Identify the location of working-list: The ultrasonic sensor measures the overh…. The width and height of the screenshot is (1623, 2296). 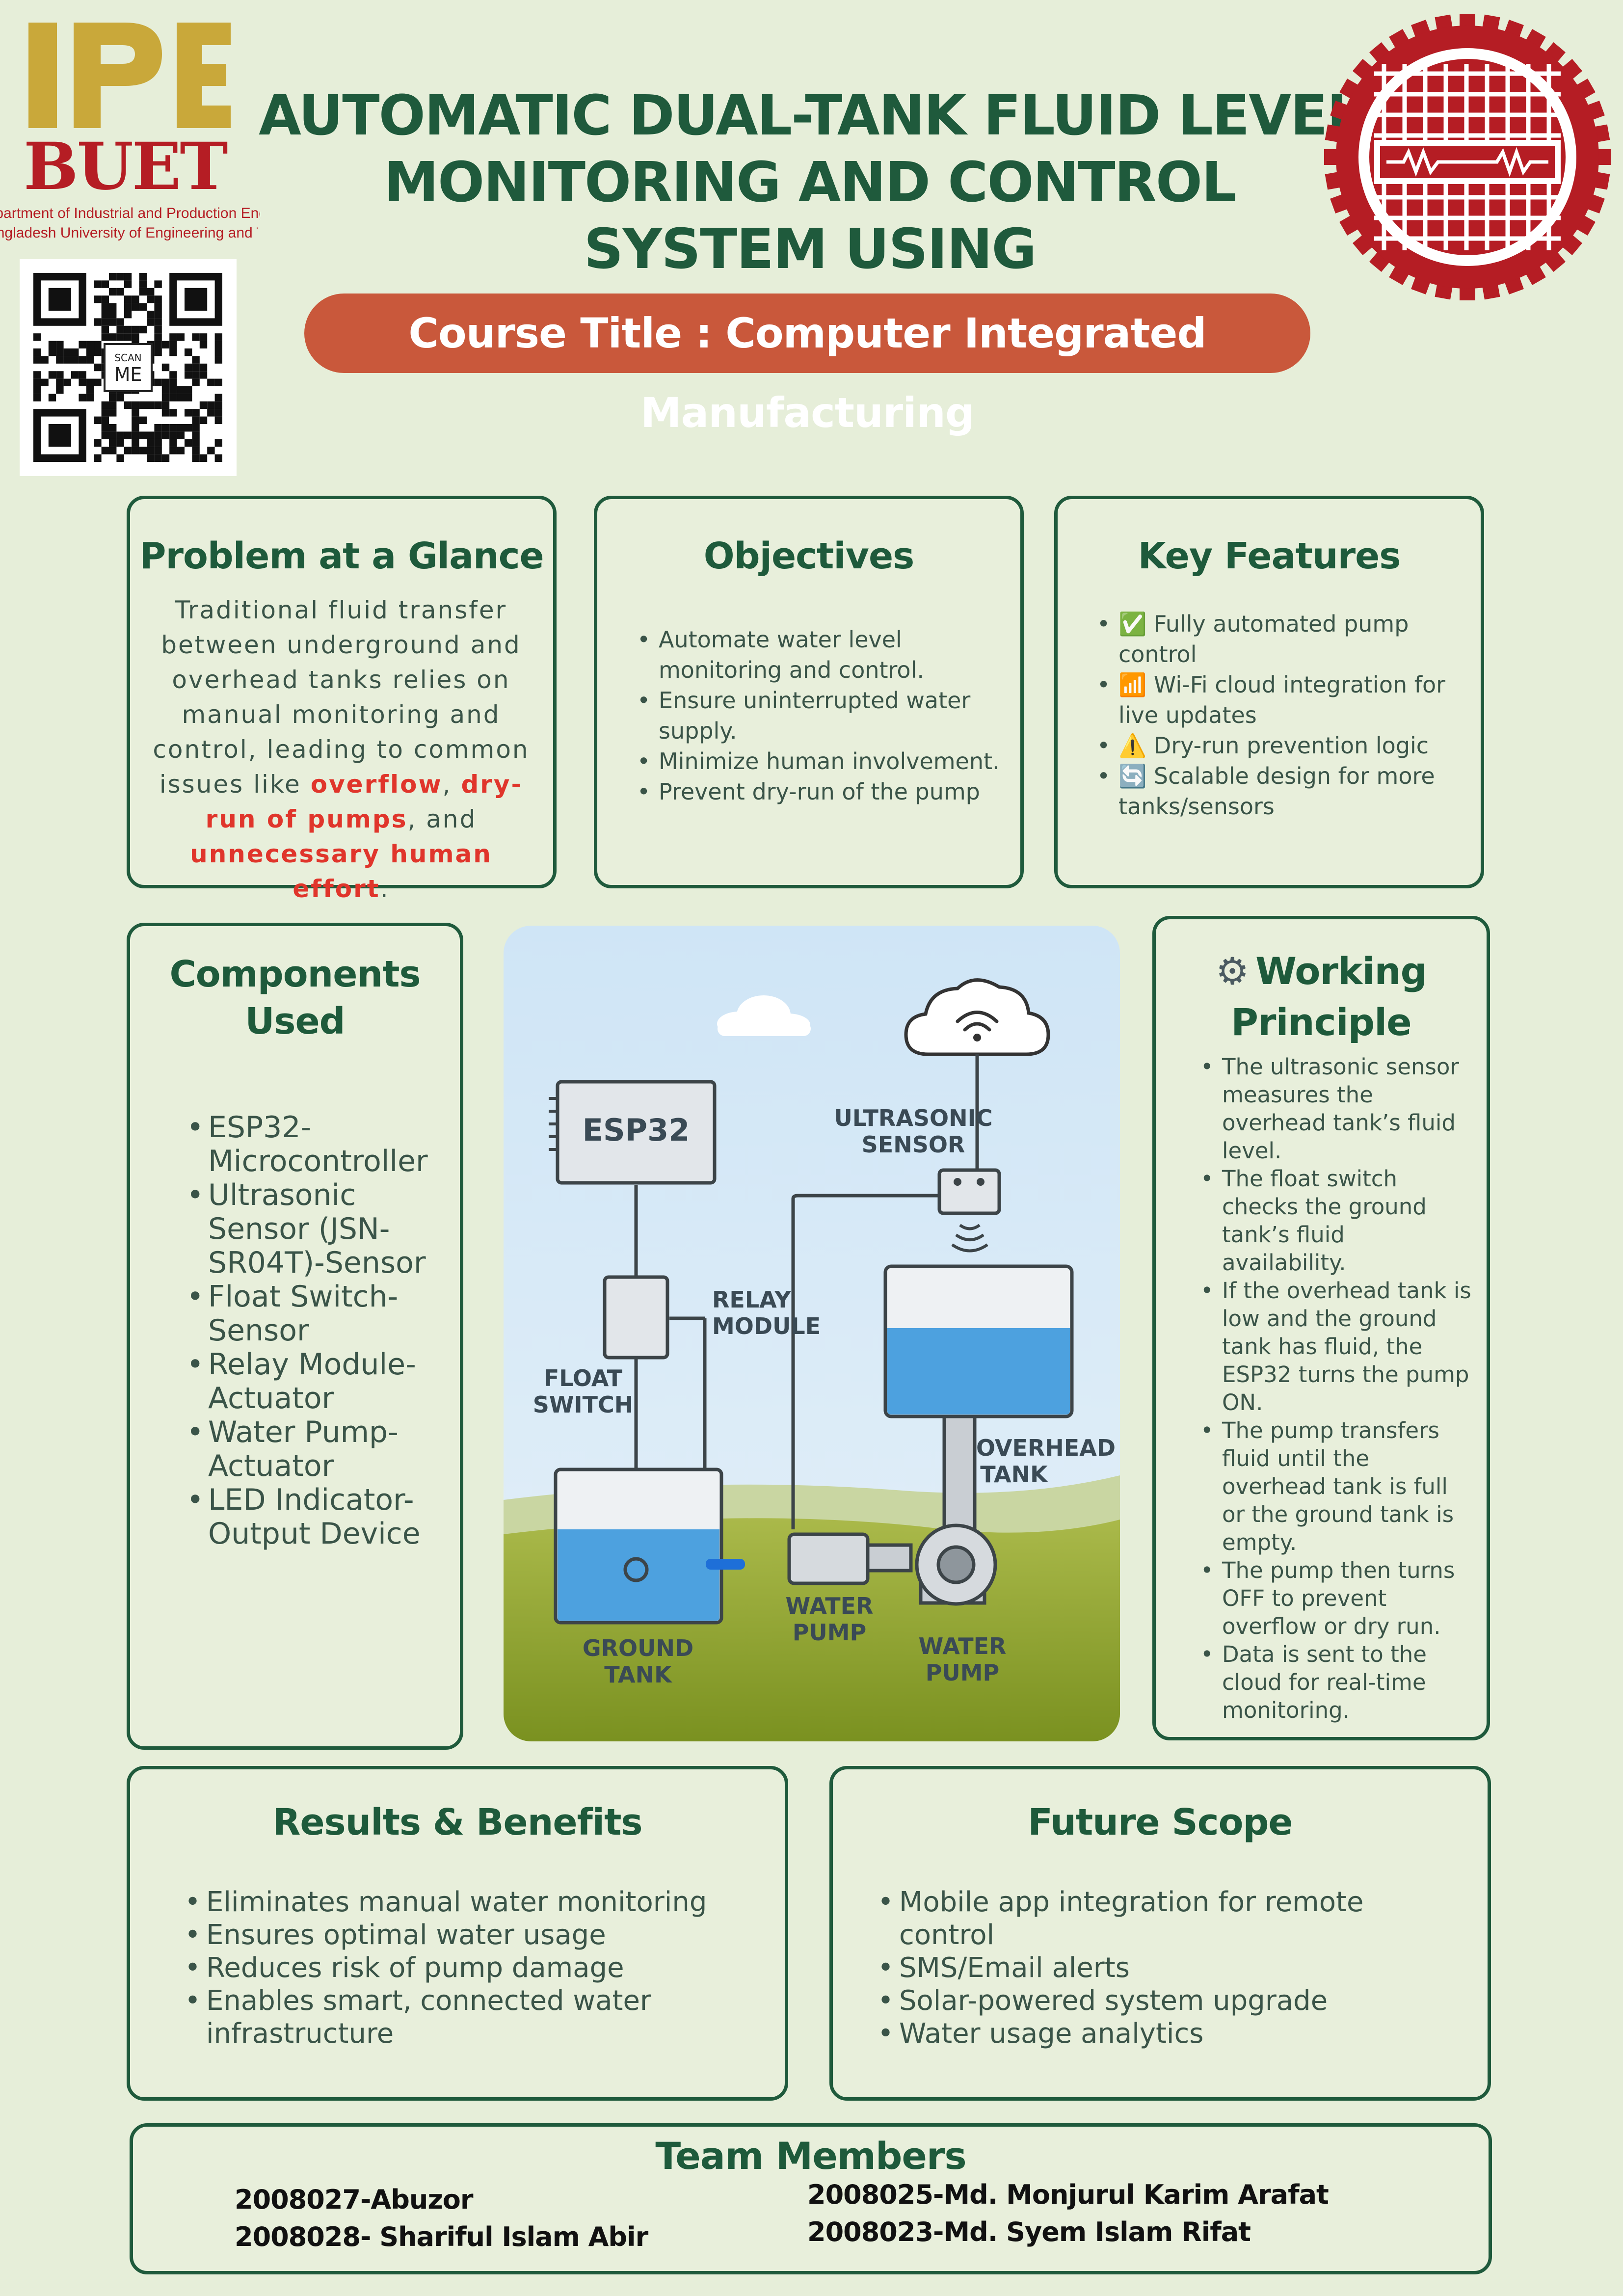
(1337, 1388).